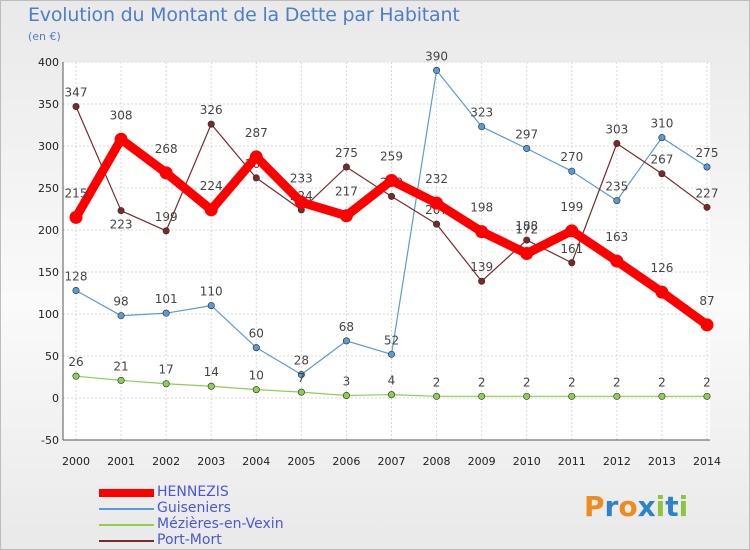 The width and height of the screenshot is (750, 550). Describe the element at coordinates (76, 193) in the screenshot. I see `data-label: 215` at that location.